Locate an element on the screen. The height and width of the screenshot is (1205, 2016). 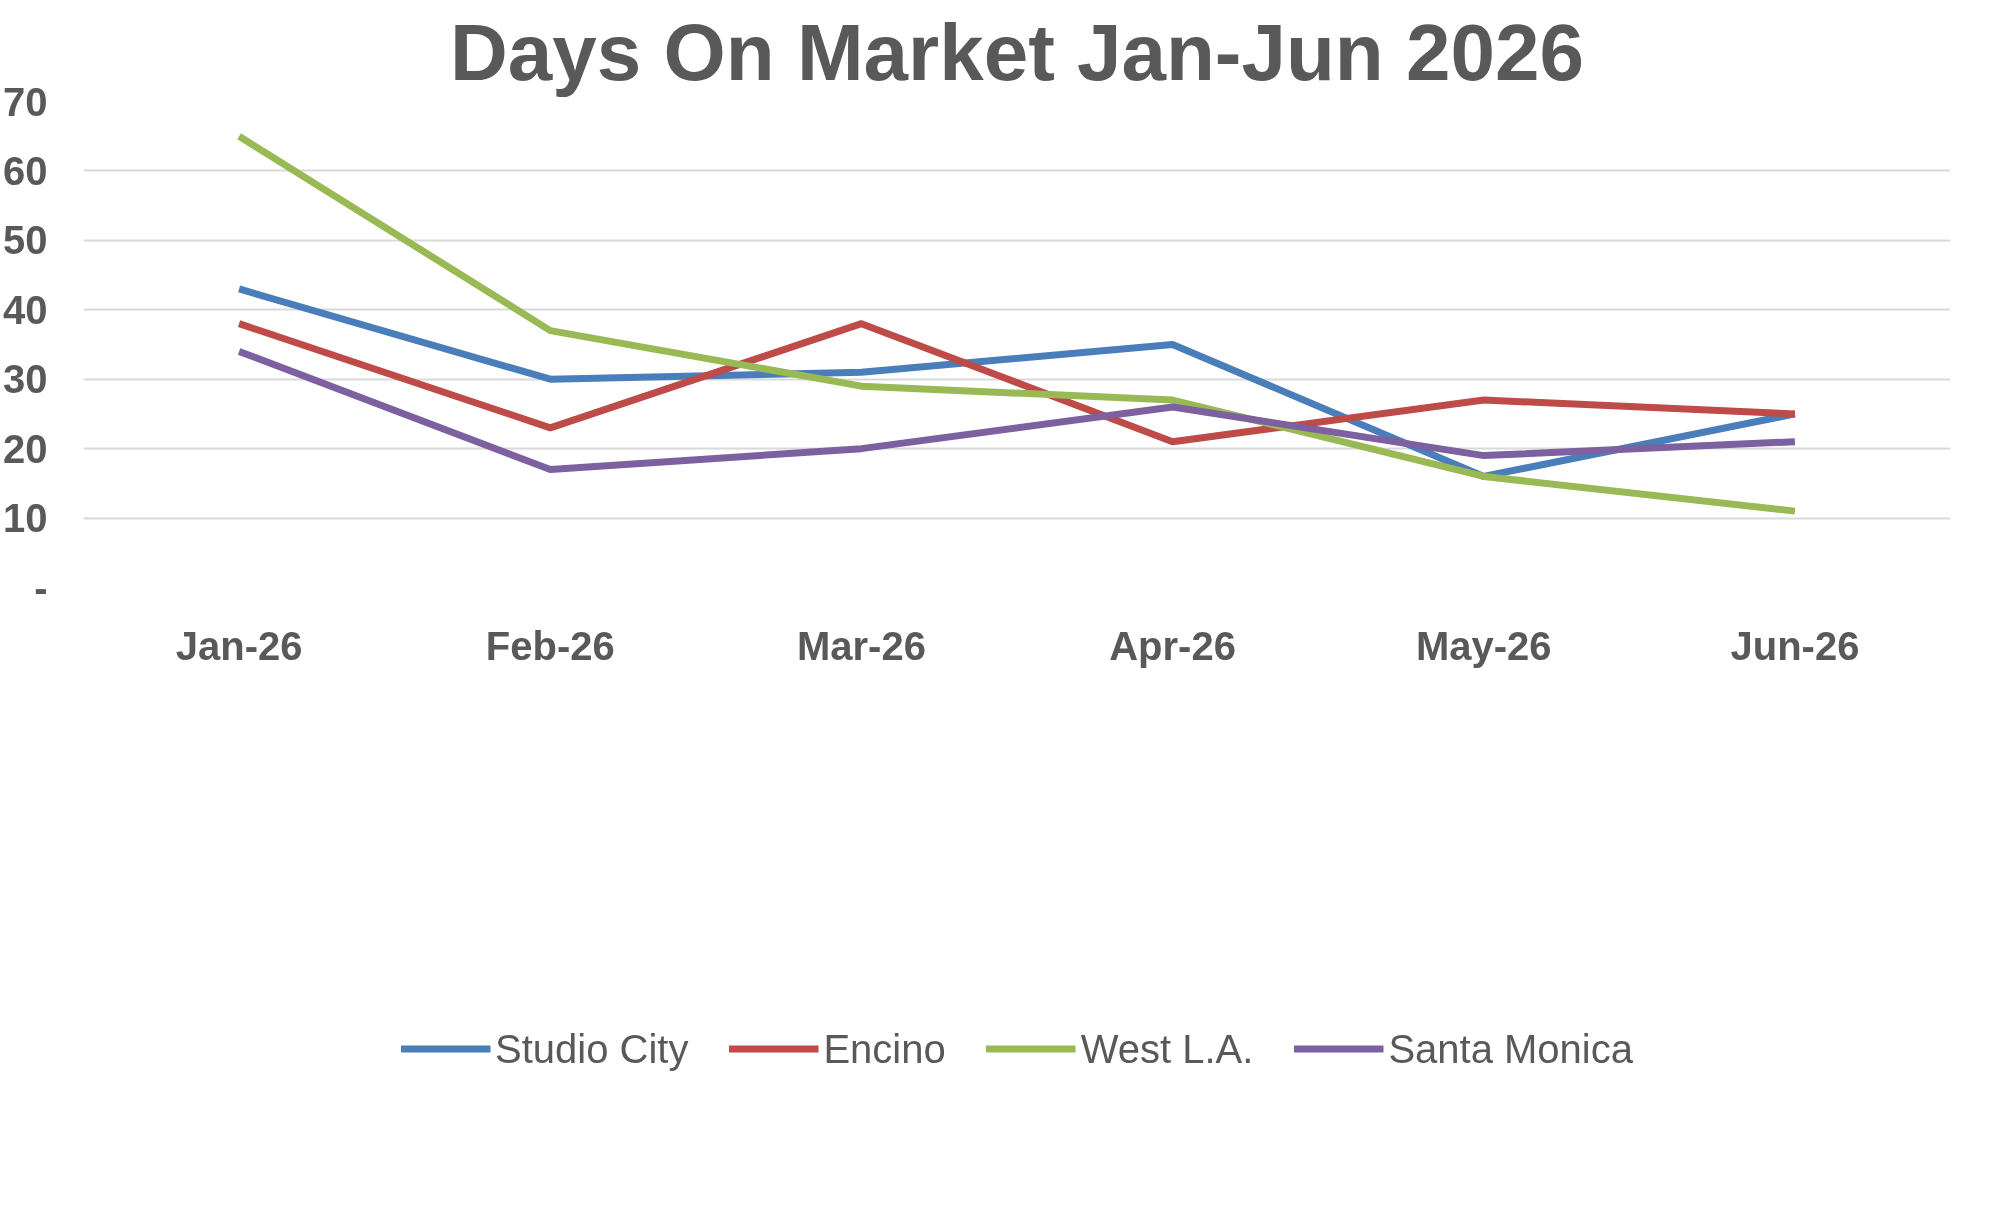
y-tick-label: - is located at coordinates (41, 587).